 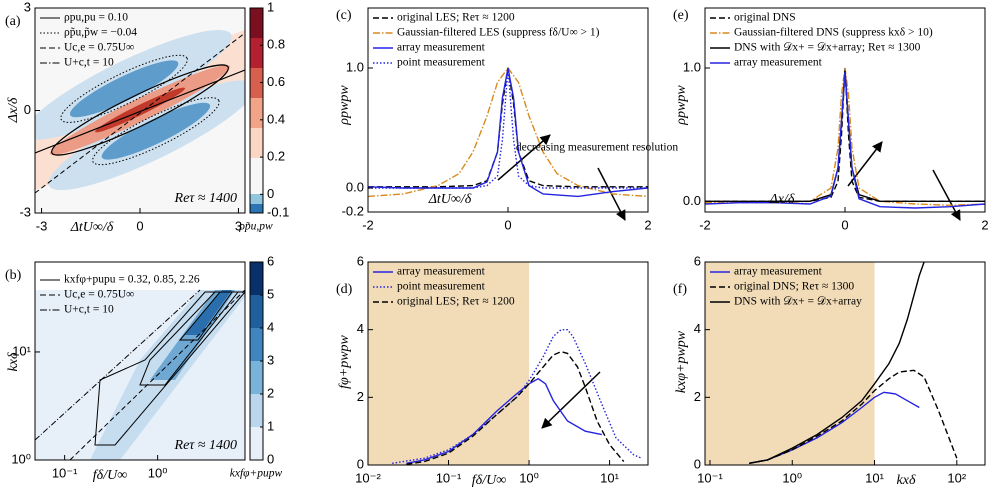 What do you see at coordinates (278, 211) in the screenshot?
I see `colorbar-tick-label: -0.1` at bounding box center [278, 211].